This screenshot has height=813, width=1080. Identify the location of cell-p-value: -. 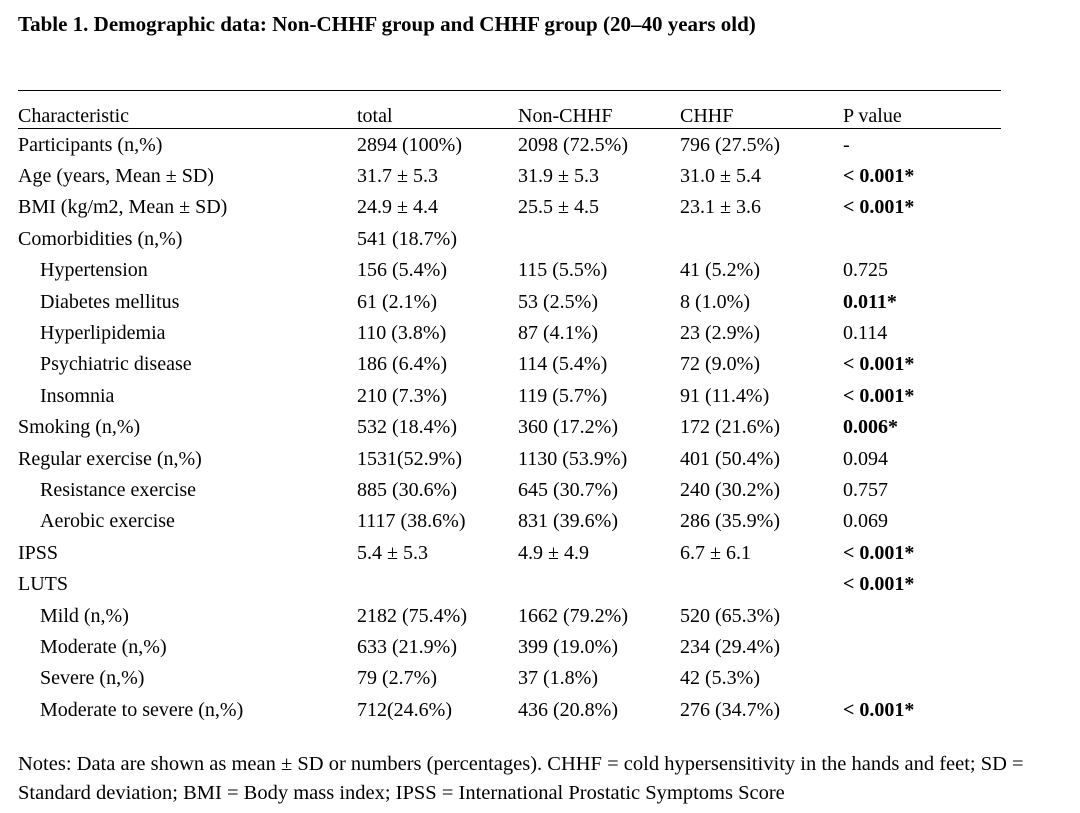
(846, 144).